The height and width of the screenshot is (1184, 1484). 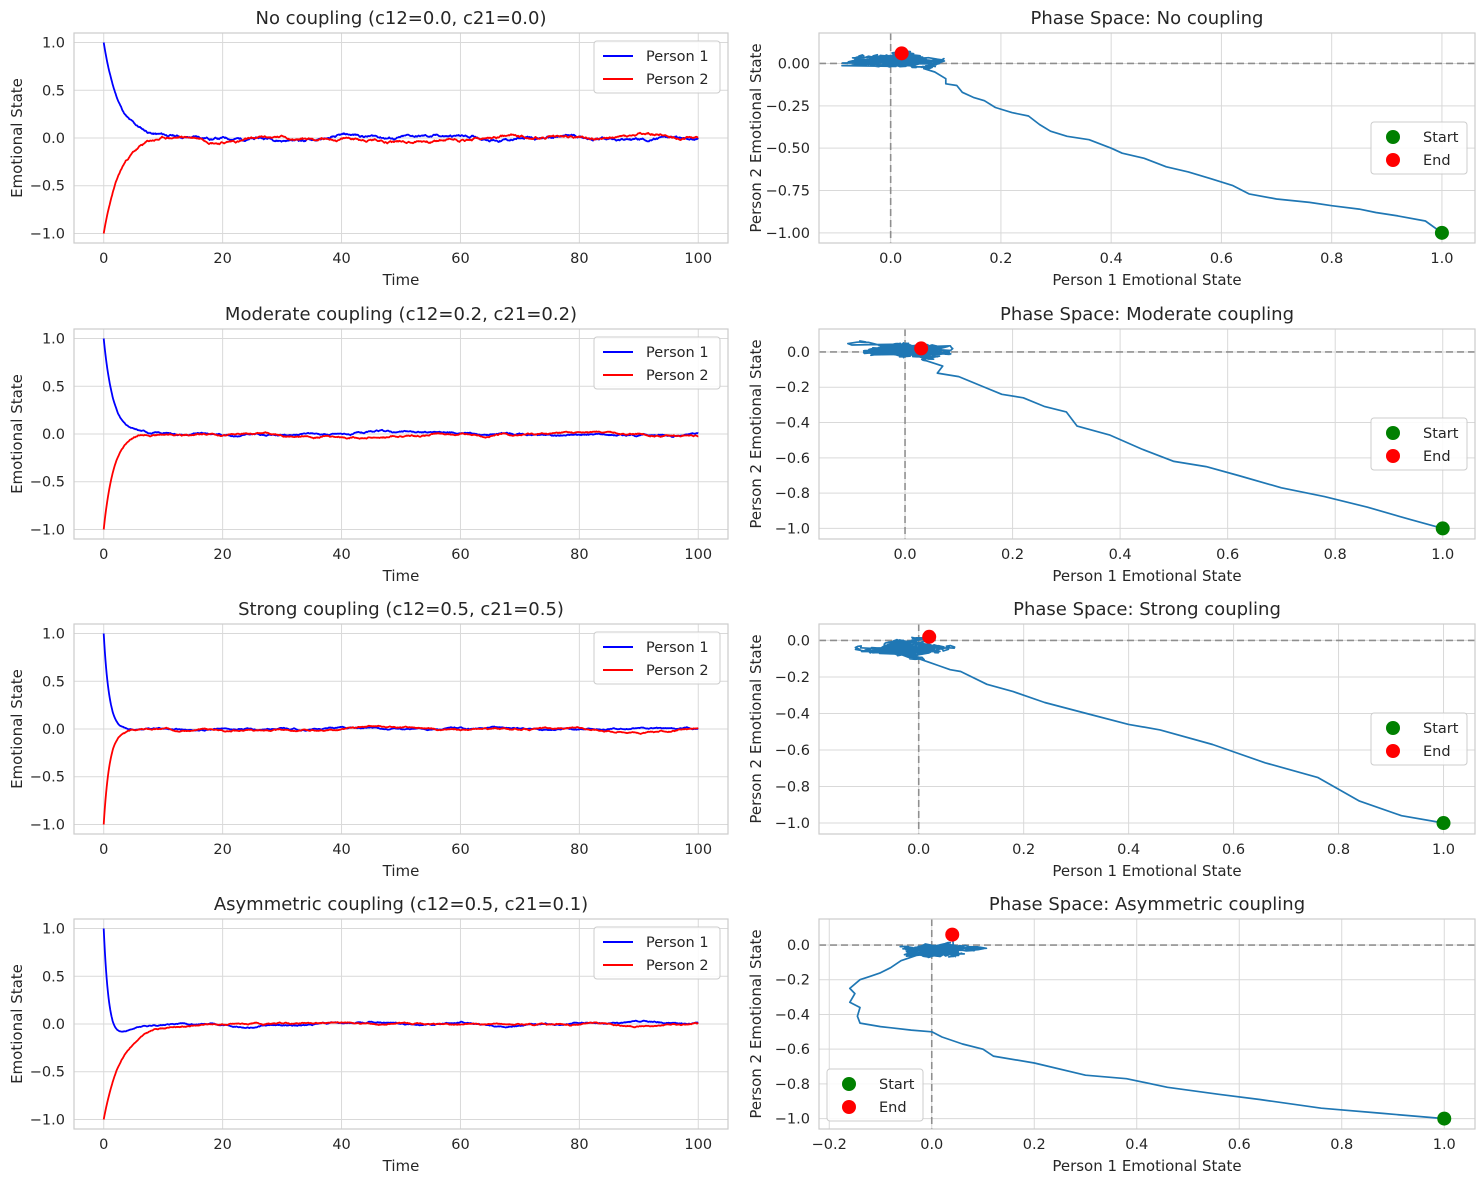 What do you see at coordinates (400, 18) in the screenshot?
I see `chart-title: No coupling (c12=0.0, c21=0.0)` at bounding box center [400, 18].